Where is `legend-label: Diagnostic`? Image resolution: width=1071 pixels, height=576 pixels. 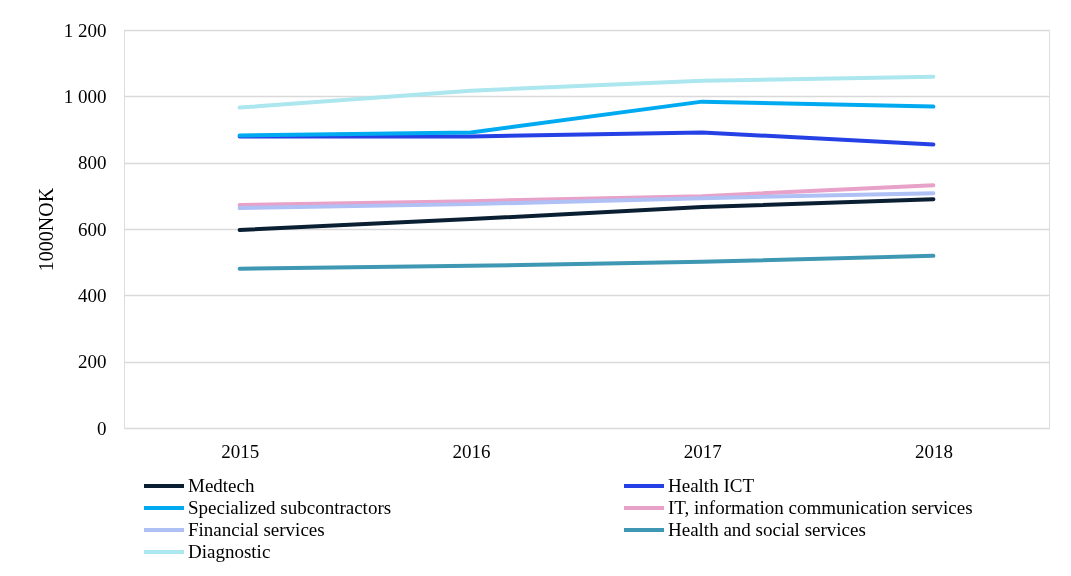
legend-label: Diagnostic is located at coordinates (229, 551).